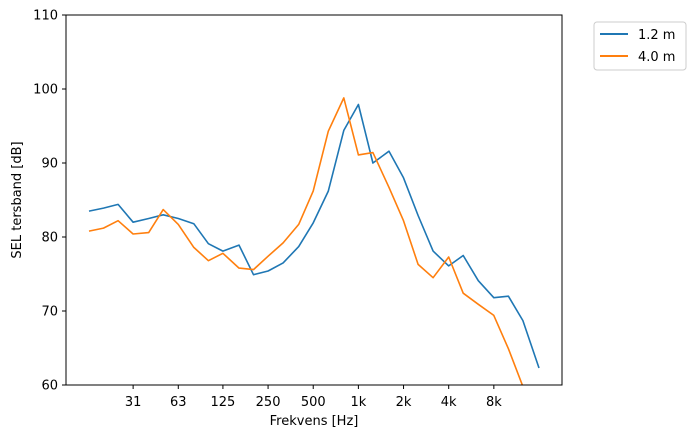 The width and height of the screenshot is (693, 438). I want to click on y-tick-label: 60, so click(49, 386).